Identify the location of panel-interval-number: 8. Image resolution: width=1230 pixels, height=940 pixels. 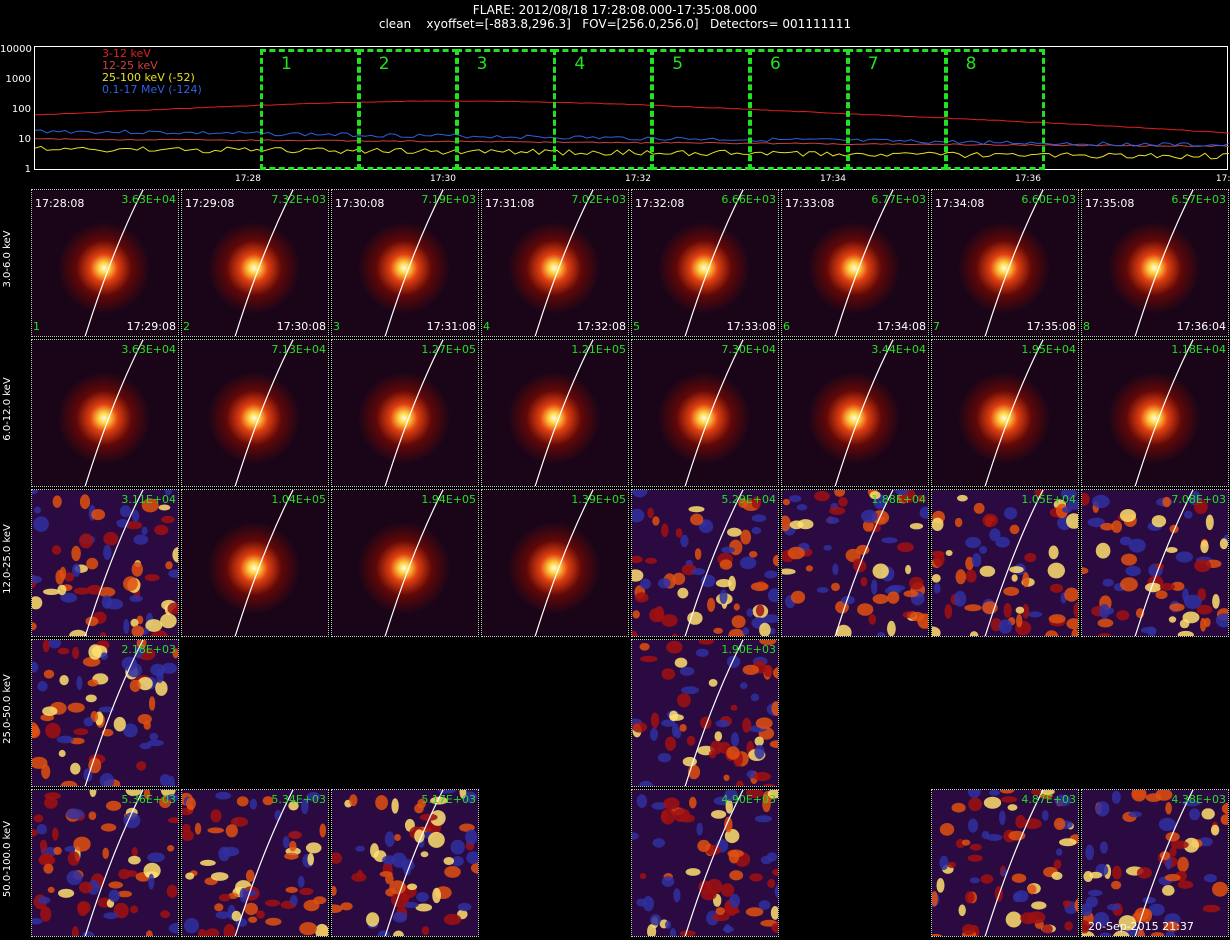
(1086, 326).